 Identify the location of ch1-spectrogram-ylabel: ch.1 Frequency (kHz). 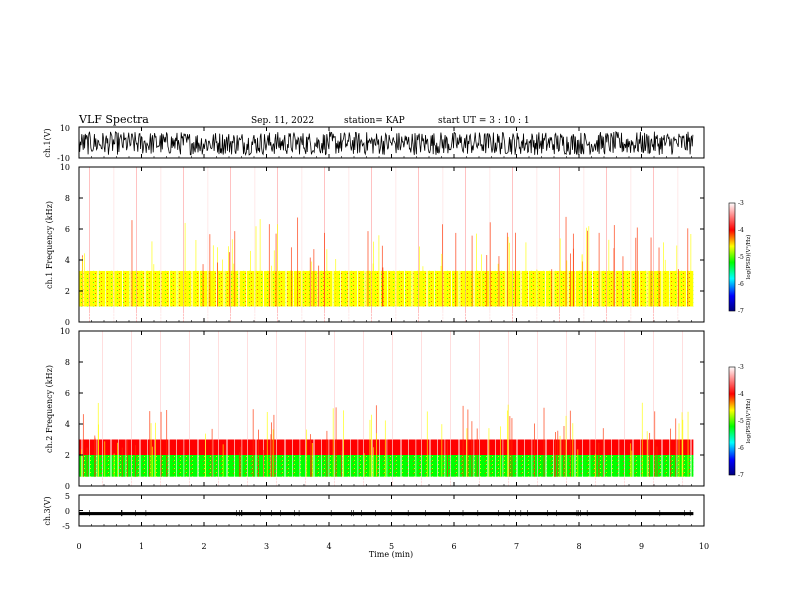
(49, 245).